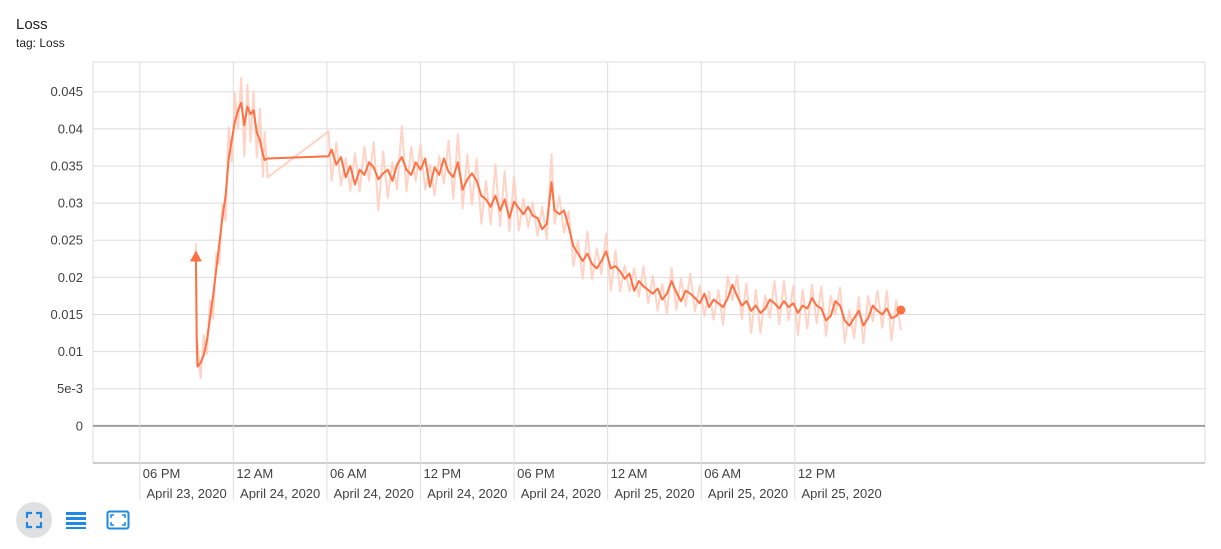  I want to click on log-scale-icon, so click(76, 520).